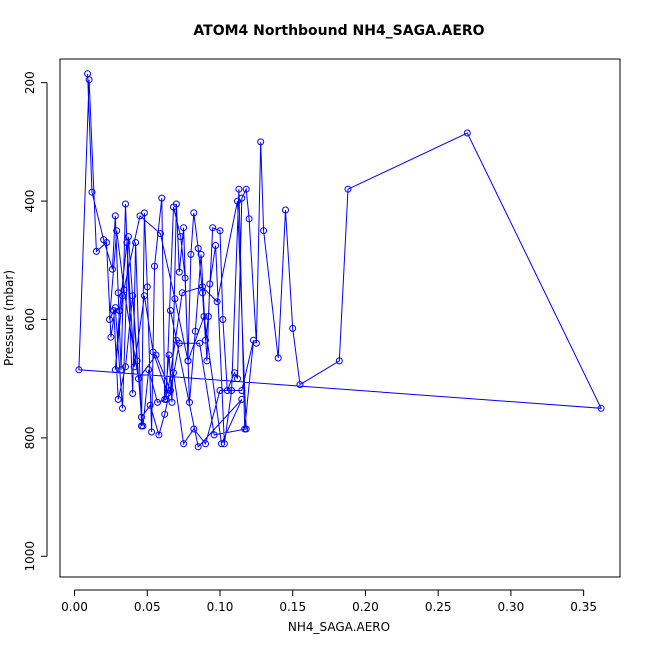  What do you see at coordinates (74, 607) in the screenshot?
I see `x-tick-label: 0.00` at bounding box center [74, 607].